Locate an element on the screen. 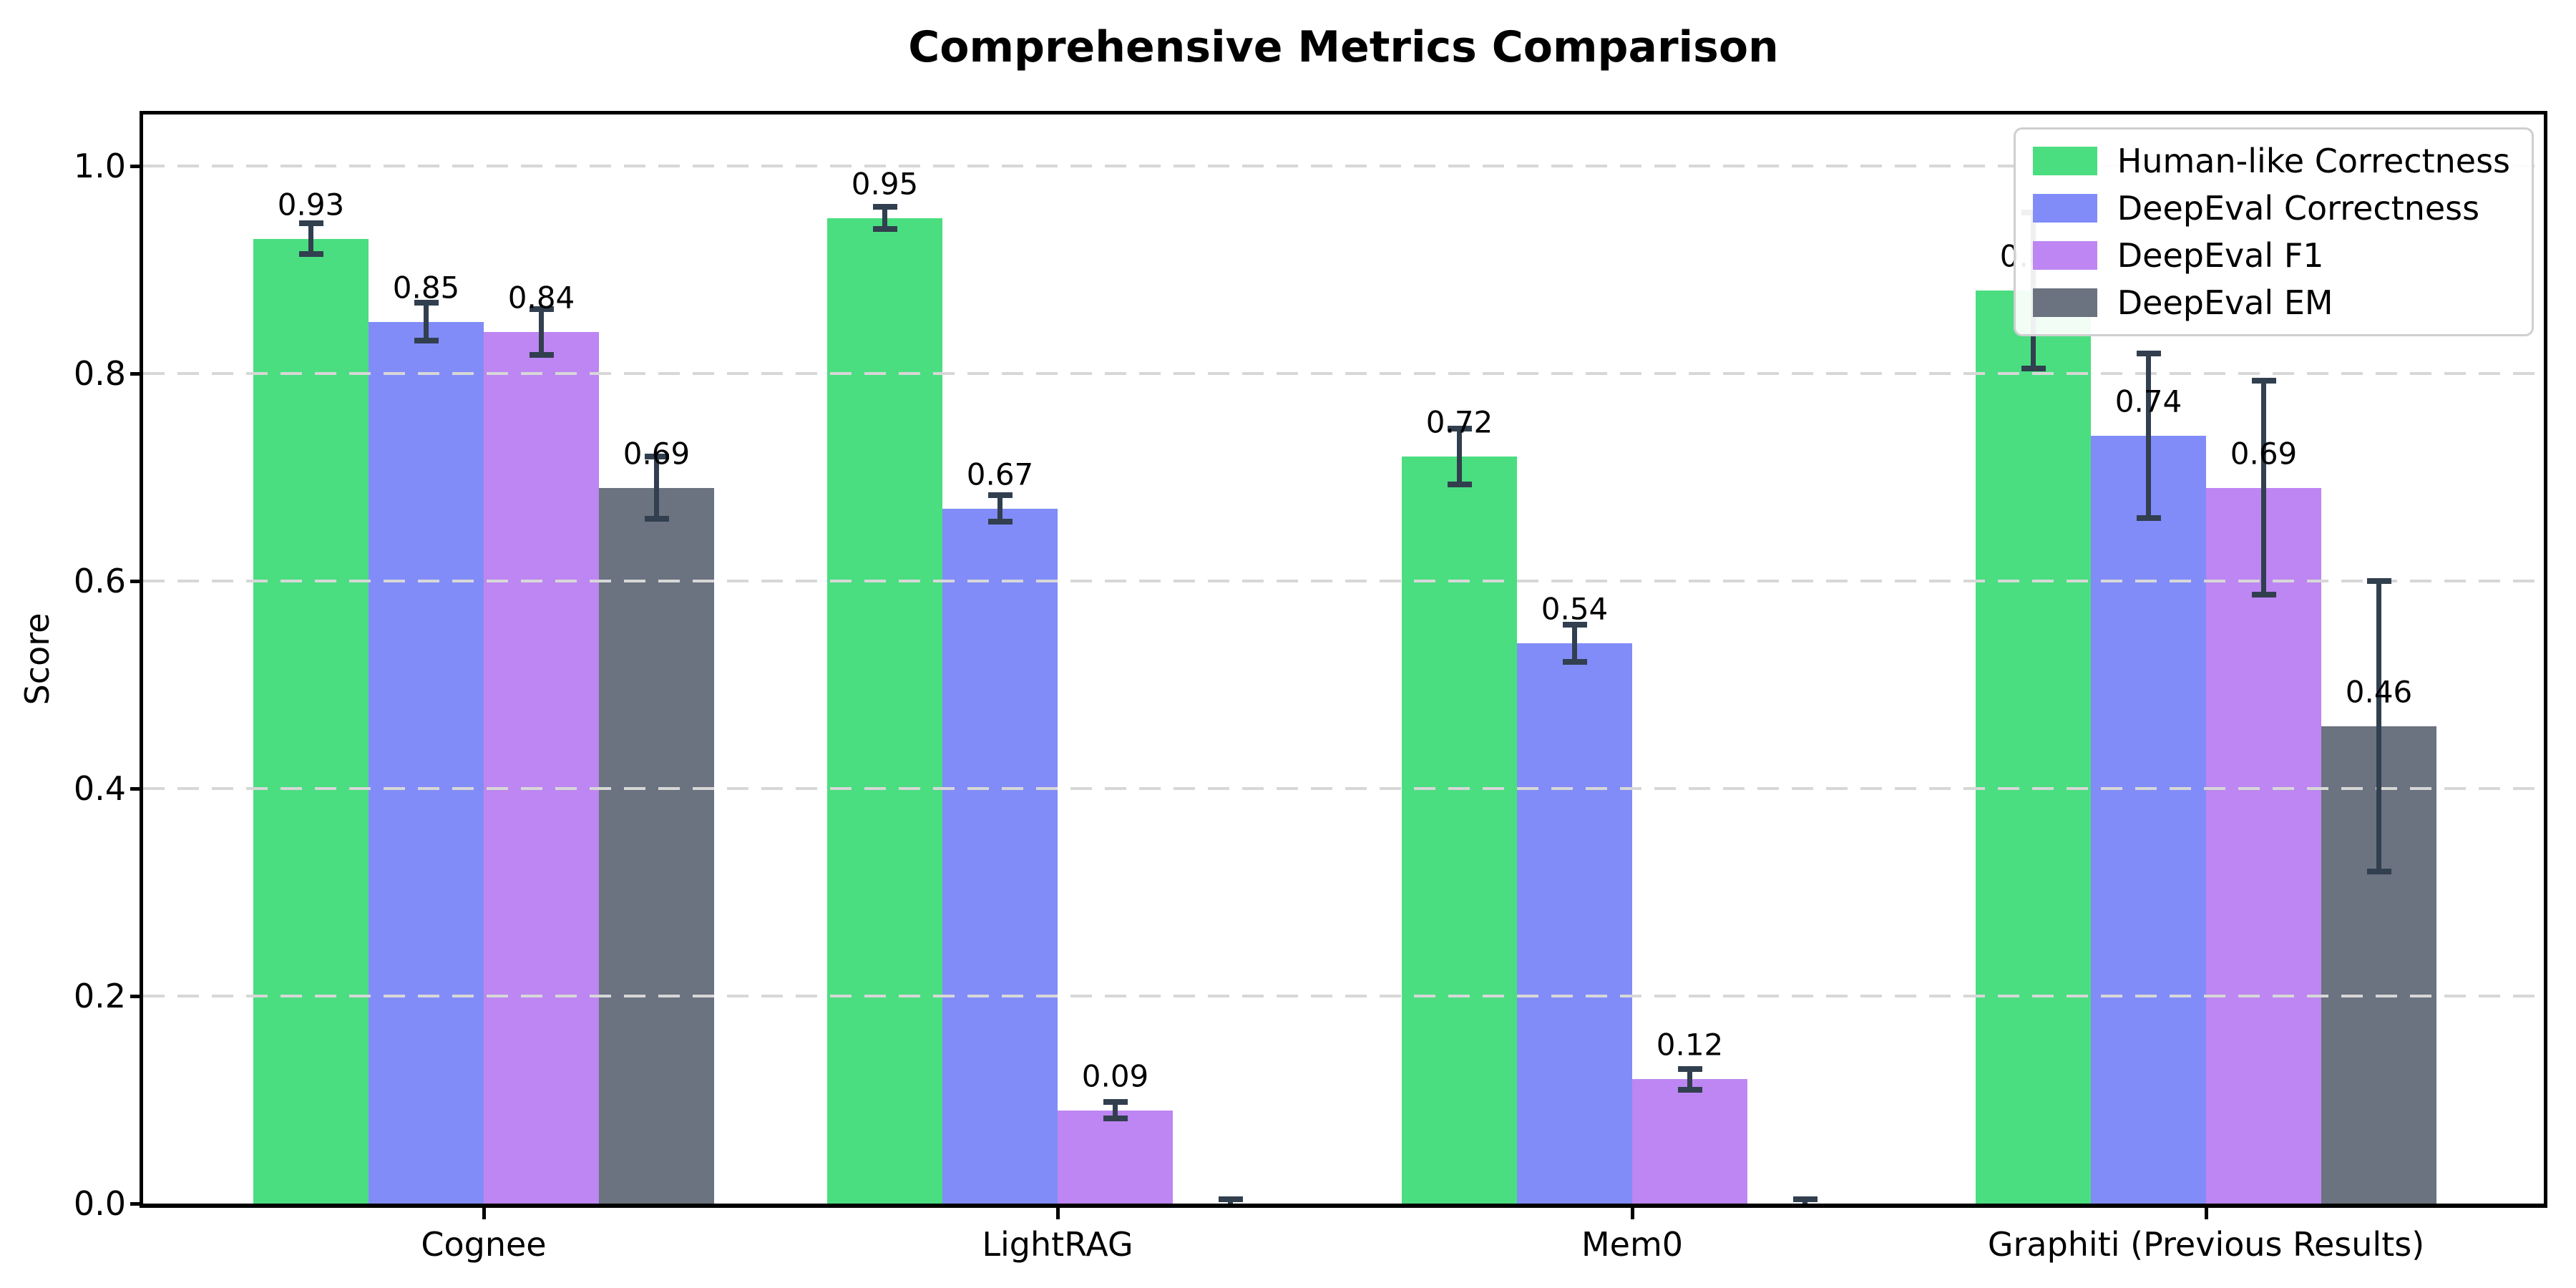  bar-value-label: 0.09 is located at coordinates (1115, 1076).